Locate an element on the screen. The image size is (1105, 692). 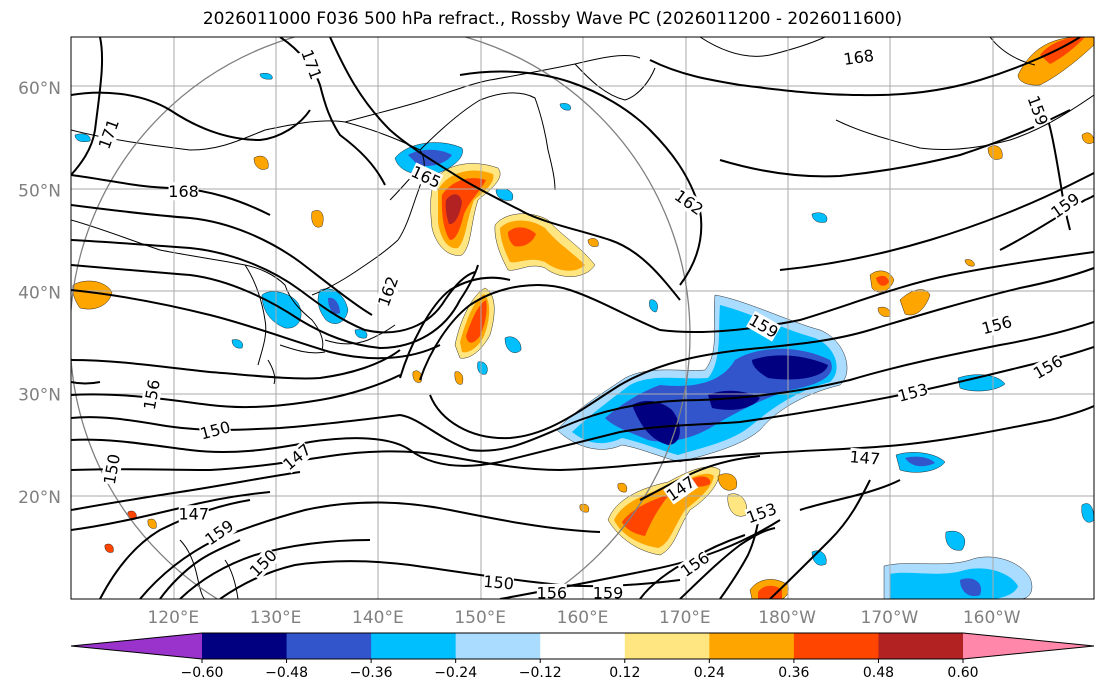
lon-tick-label: 140°E is located at coordinates (378, 618).